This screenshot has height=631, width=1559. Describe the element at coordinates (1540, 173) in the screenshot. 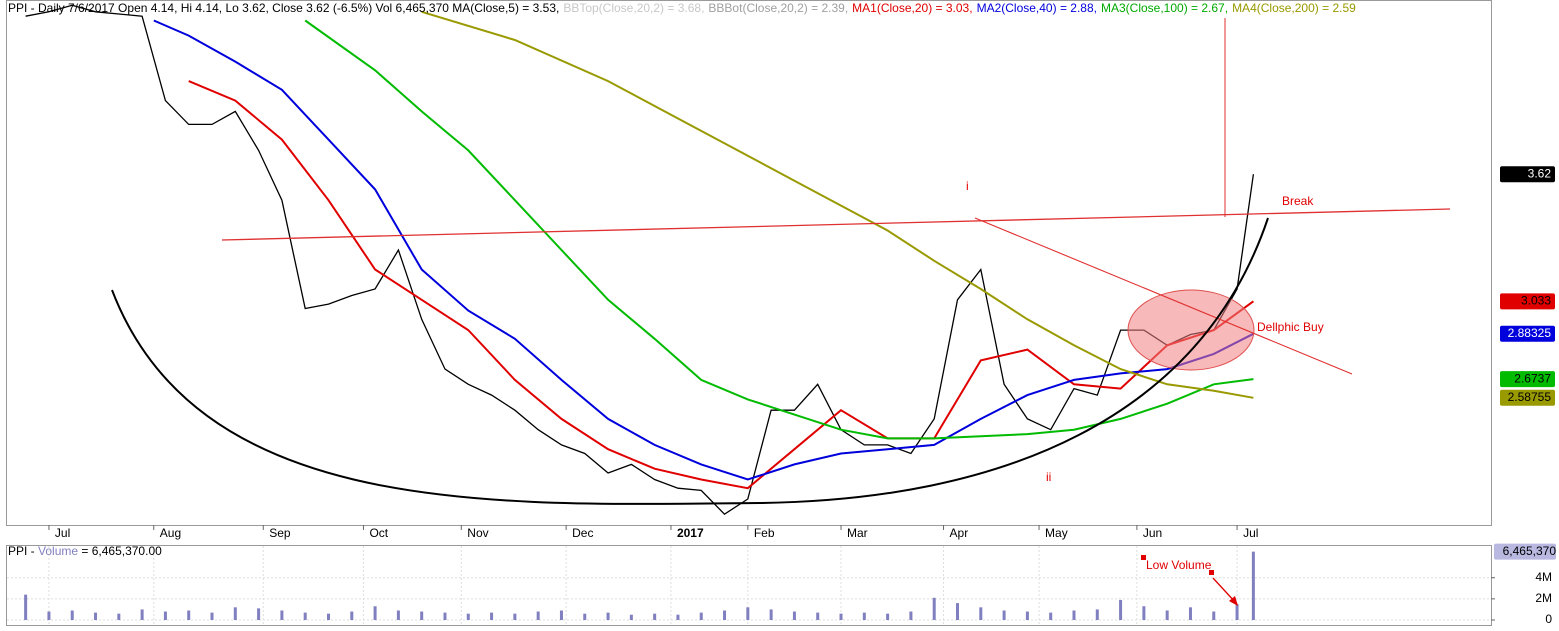

I see `last-value-label: 3.62` at that location.